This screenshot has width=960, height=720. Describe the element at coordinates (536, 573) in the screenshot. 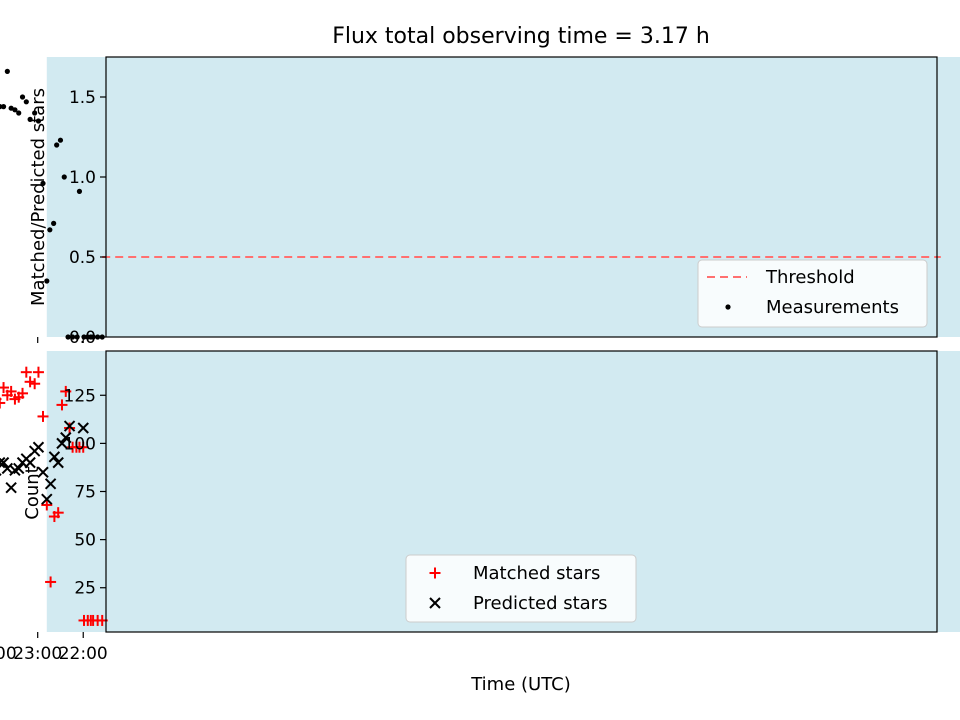

I see `legend-matched-label: Matched stars` at that location.